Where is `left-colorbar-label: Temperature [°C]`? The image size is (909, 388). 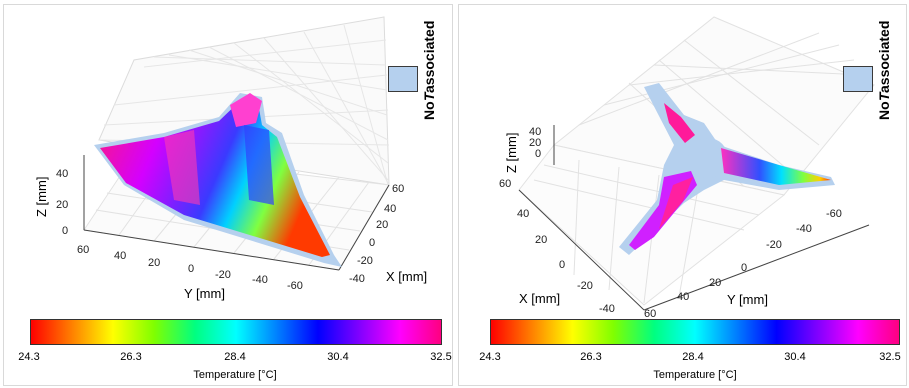 left-colorbar-label: Temperature [°C] is located at coordinates (235, 375).